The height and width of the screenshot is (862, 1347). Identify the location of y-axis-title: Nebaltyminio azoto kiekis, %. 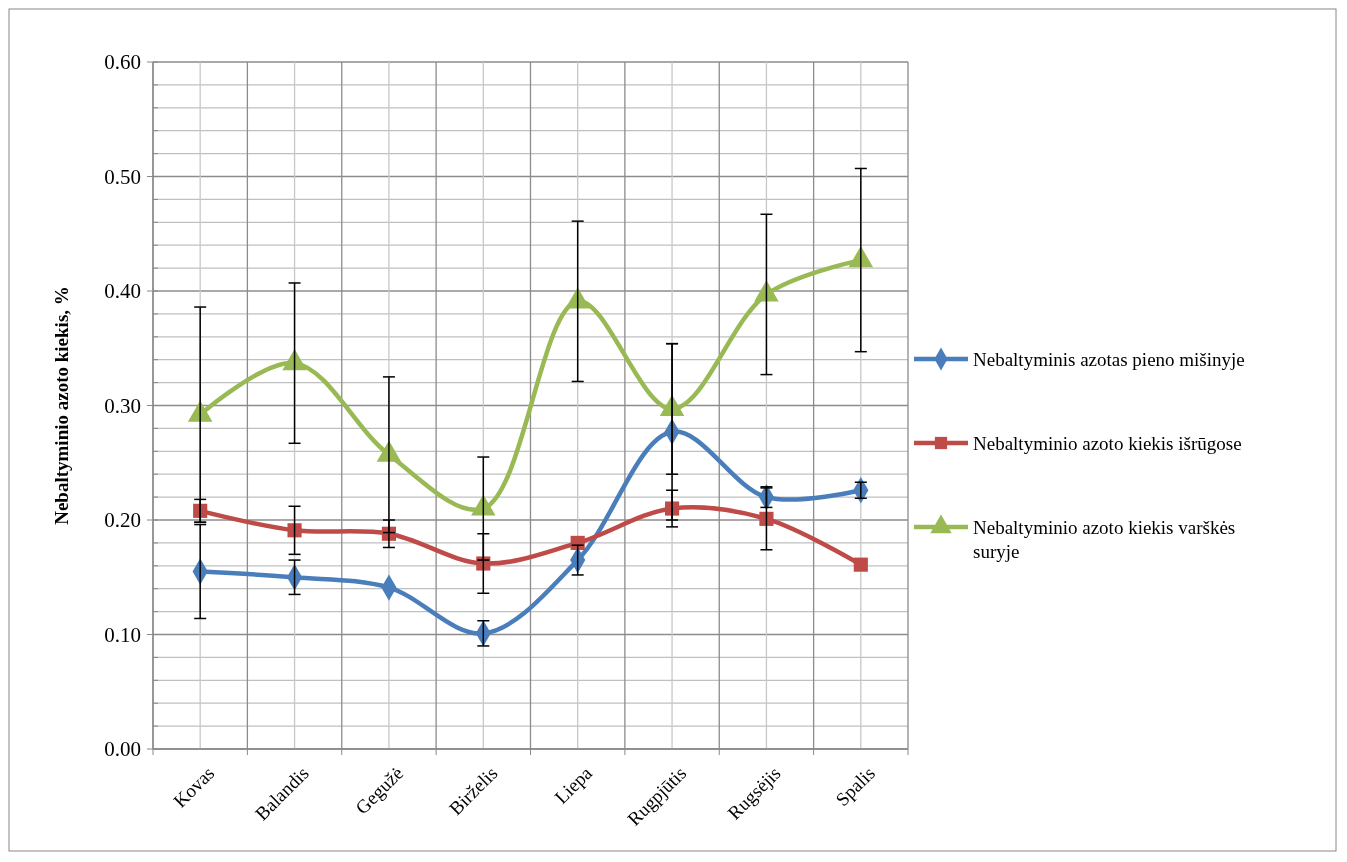
(61, 405).